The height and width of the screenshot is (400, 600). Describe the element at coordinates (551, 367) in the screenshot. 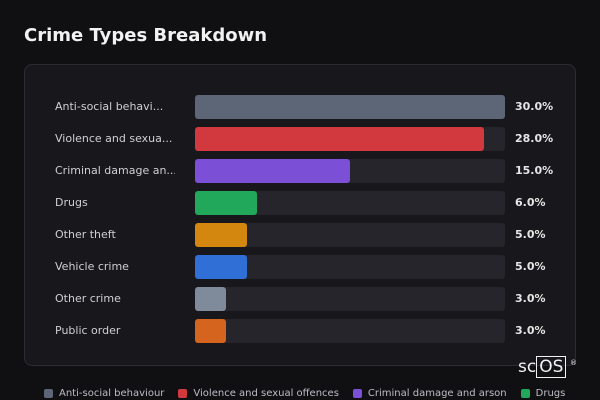

I see `logo-boxed: OS` at that location.